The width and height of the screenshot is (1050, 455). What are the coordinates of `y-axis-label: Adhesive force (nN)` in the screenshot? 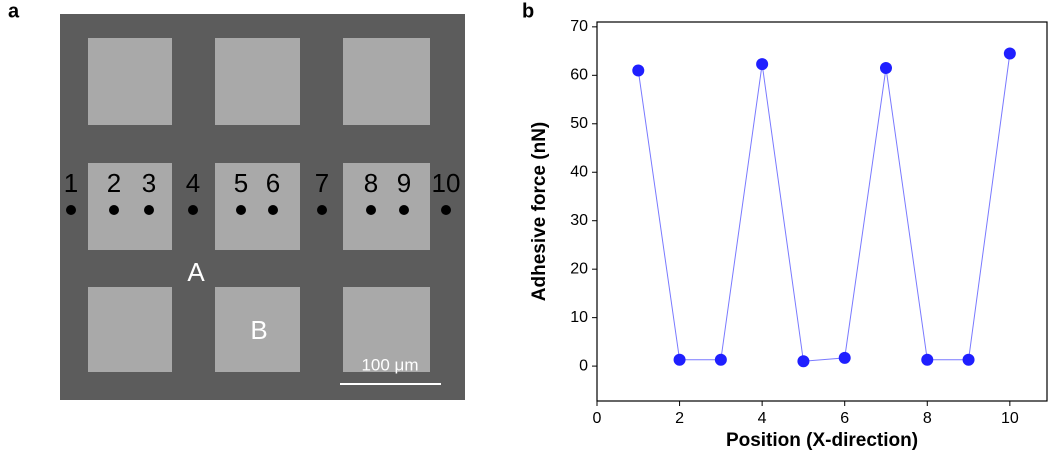 It's located at (539, 211).